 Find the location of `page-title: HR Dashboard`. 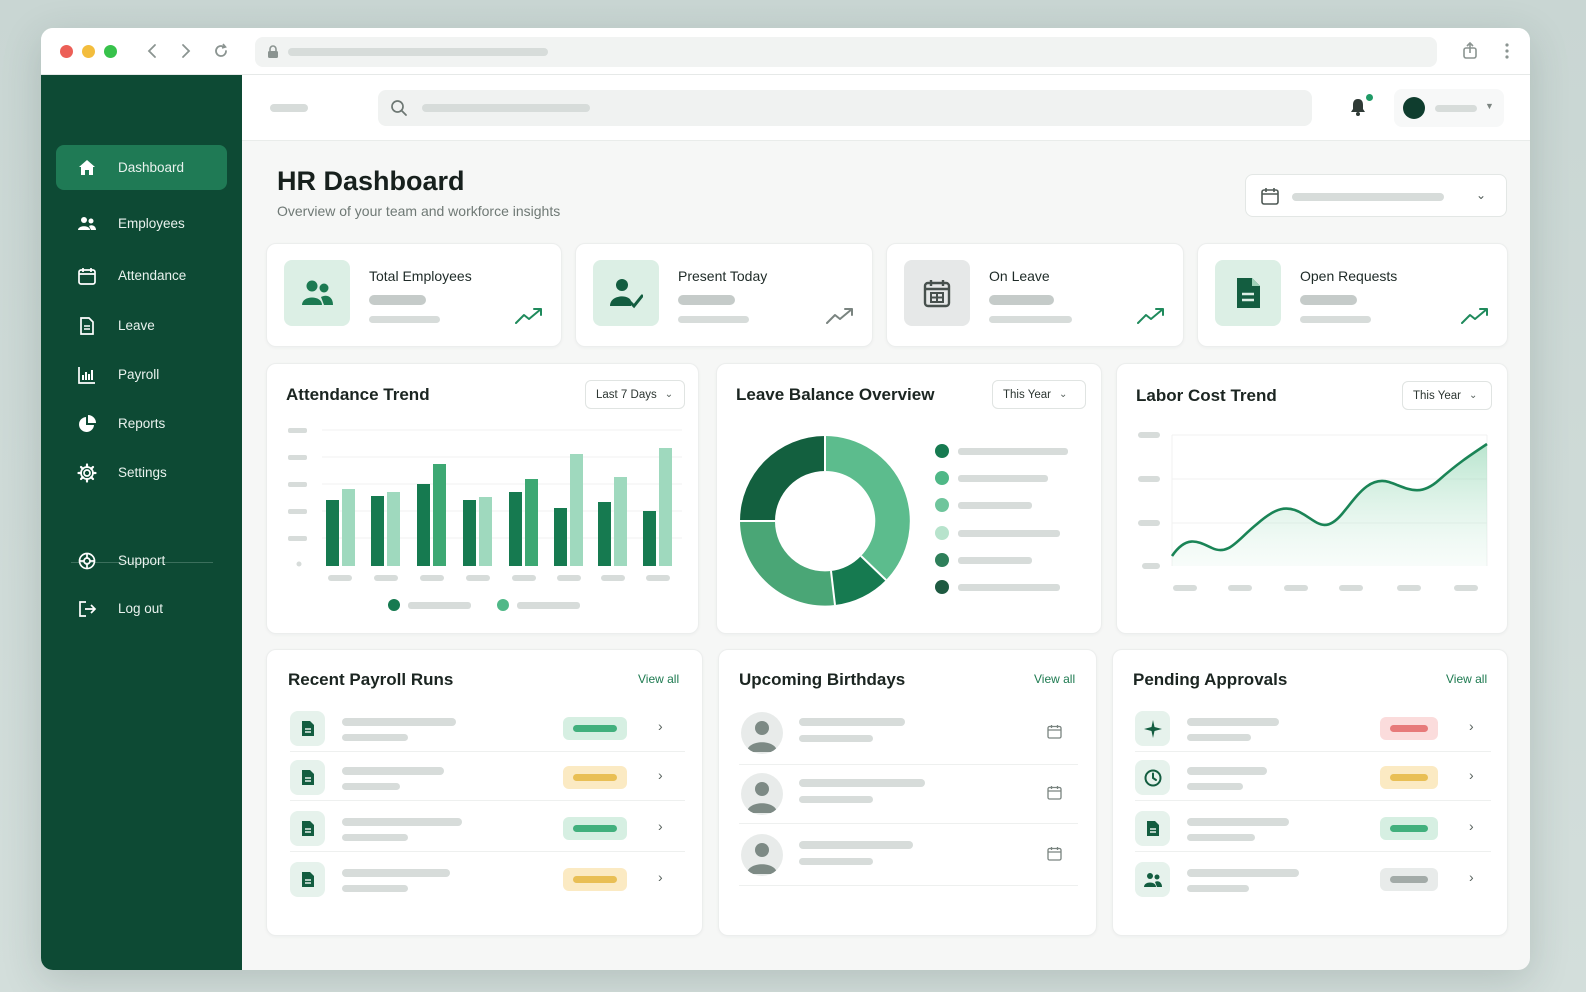

page-title: HR Dashboard is located at coordinates (371, 181).